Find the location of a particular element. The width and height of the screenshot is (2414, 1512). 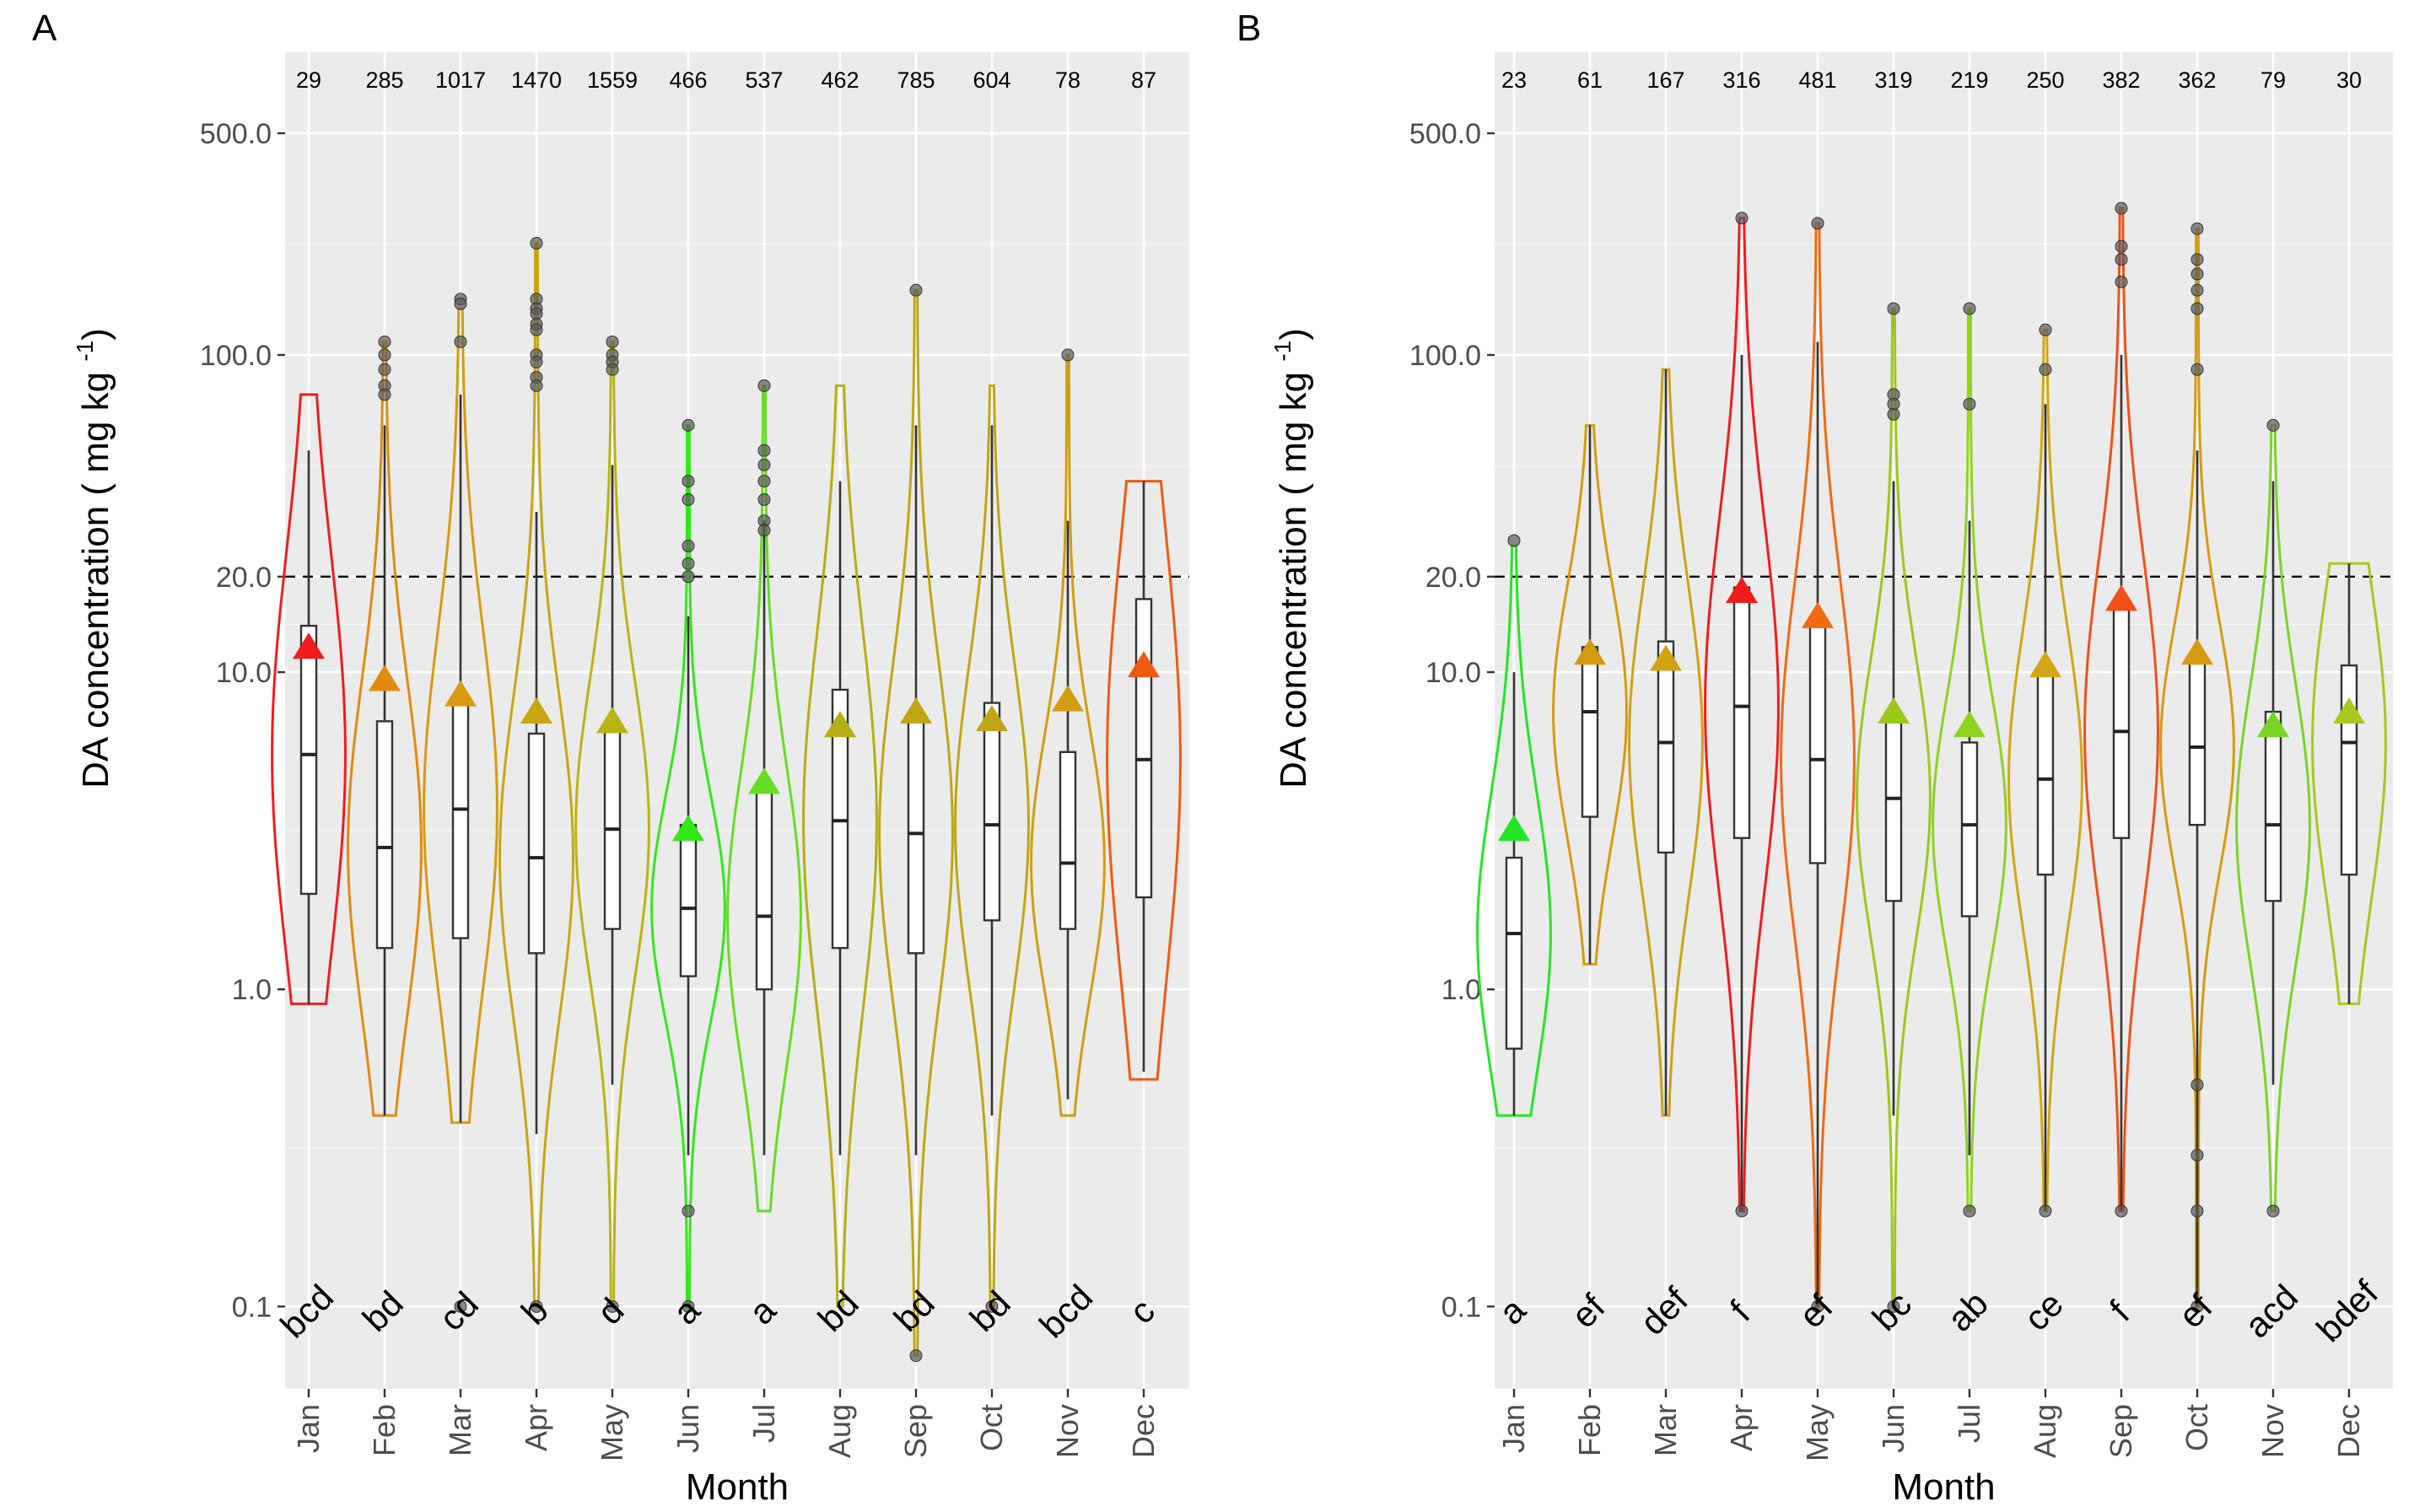

panel-b-xtick-label-jan: Jan is located at coordinates (1513, 1428).